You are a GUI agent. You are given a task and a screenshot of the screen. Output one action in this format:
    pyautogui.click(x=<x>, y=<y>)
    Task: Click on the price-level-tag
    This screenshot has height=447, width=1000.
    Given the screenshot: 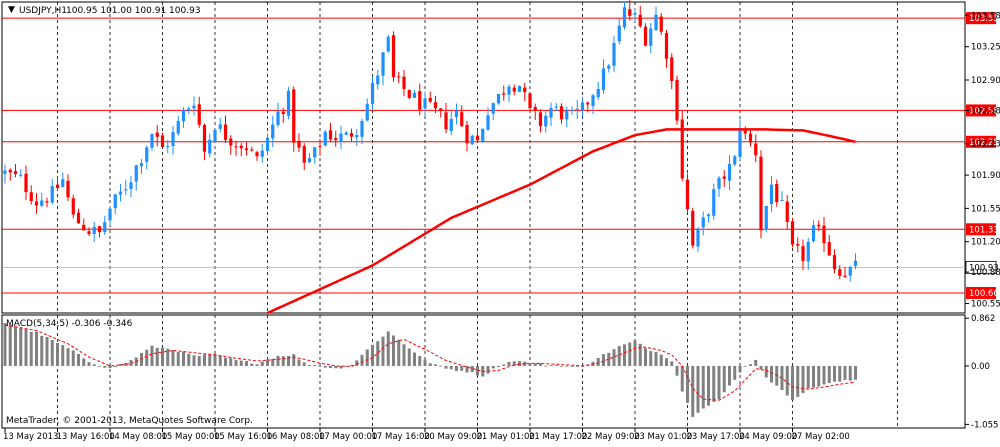 What is the action you would take?
    pyautogui.click(x=981, y=229)
    